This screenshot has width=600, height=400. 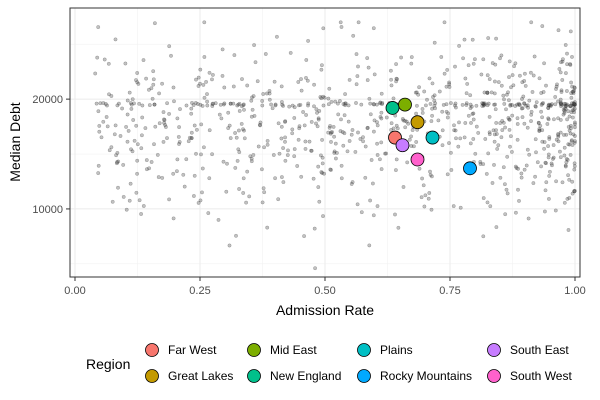 I want to click on legend-label: South West, so click(x=541, y=376).